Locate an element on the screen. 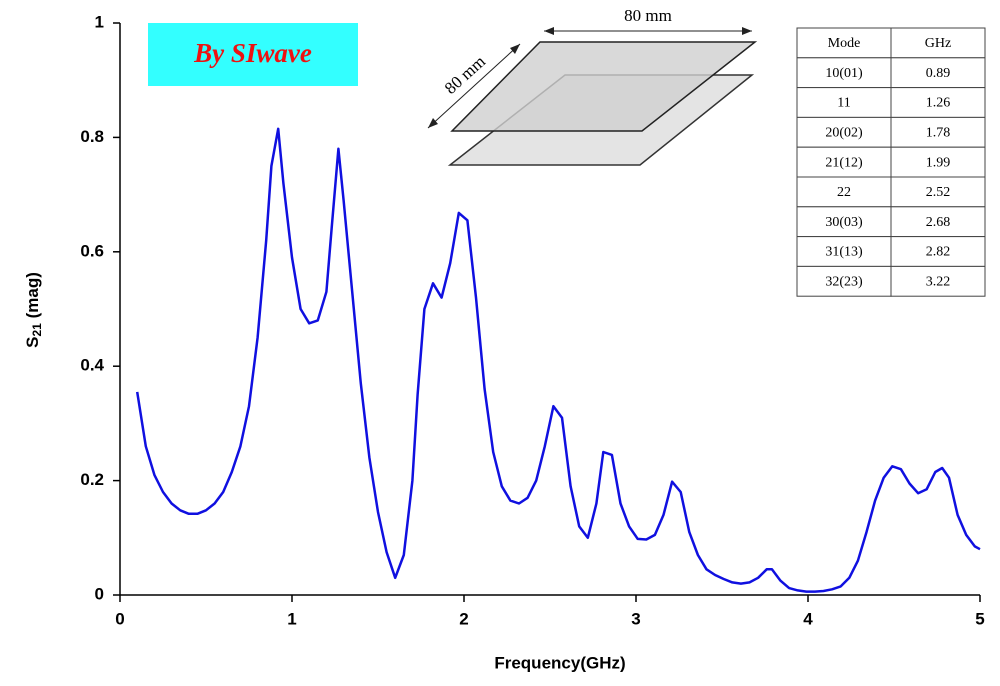 The height and width of the screenshot is (686, 1000). table-header-text: GHz is located at coordinates (938, 43).